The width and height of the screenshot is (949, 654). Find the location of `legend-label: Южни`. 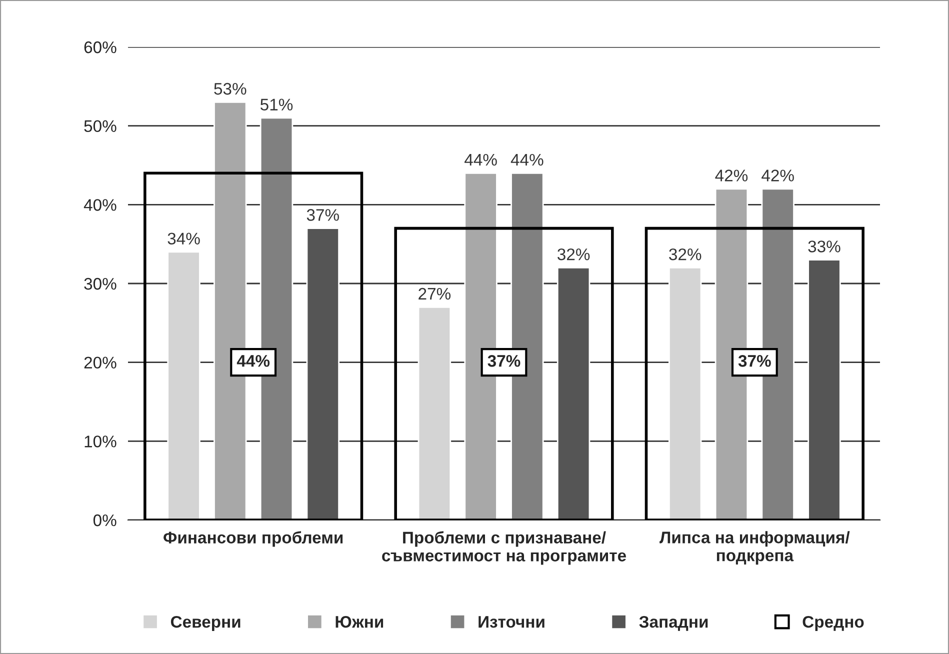

legend-label: Южни is located at coordinates (360, 622).